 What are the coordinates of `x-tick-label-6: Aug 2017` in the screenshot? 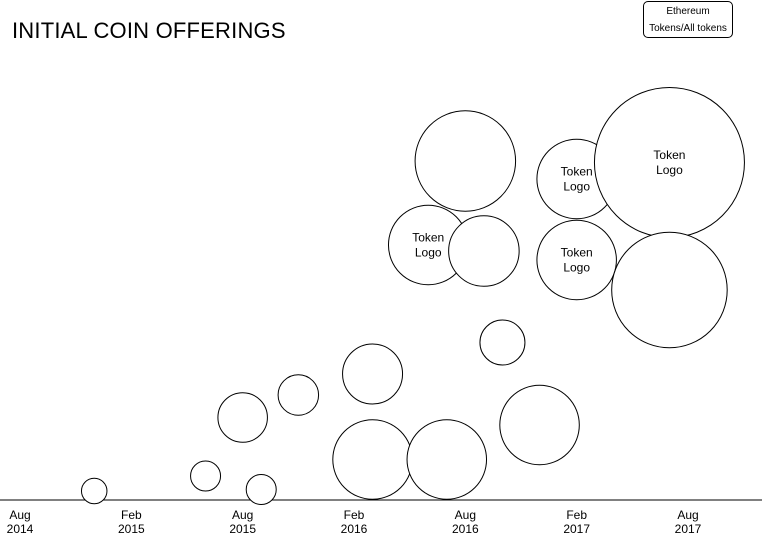 It's located at (688, 522).